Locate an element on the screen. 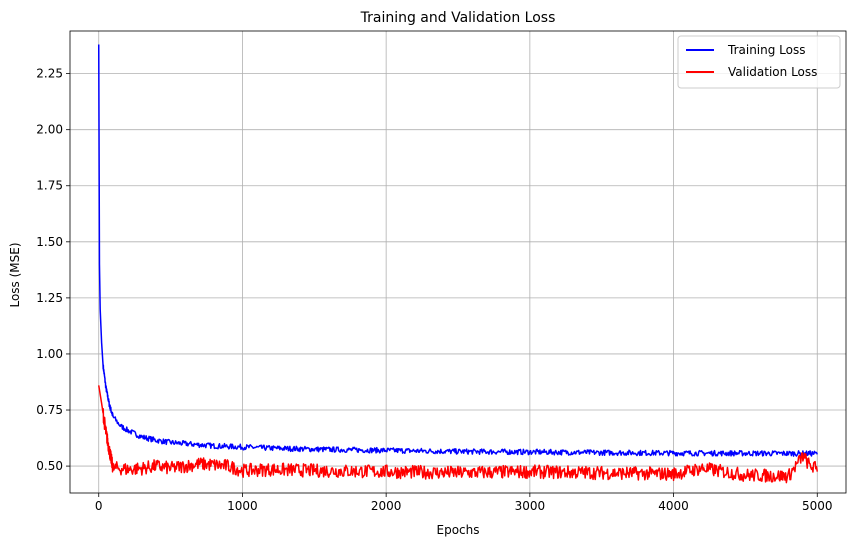  y-tick-label: 0.75 is located at coordinates (49, 410).